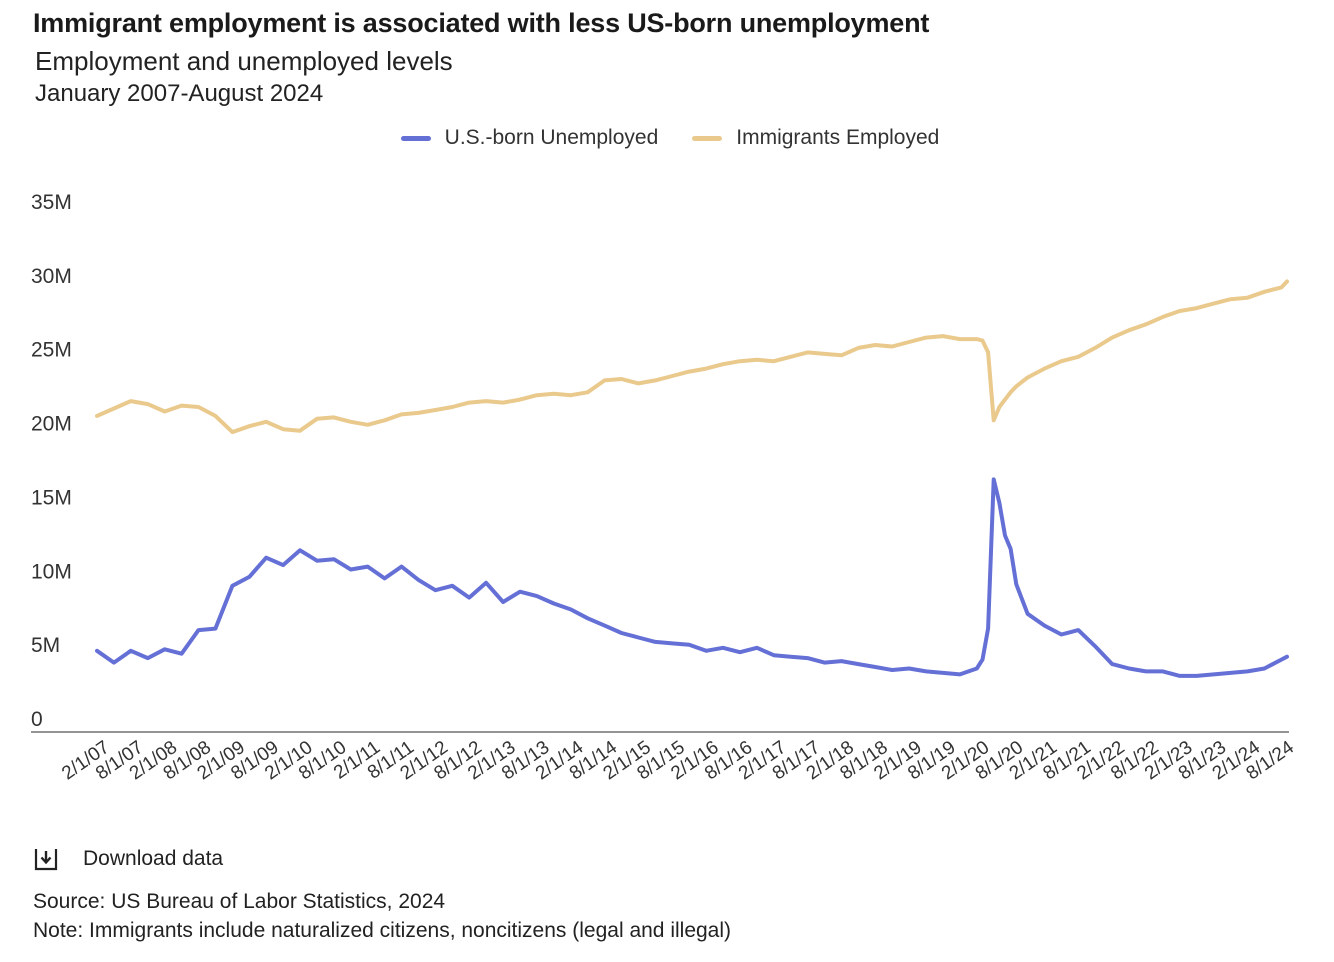  I want to click on y-tick-label: 30M, so click(51, 276).